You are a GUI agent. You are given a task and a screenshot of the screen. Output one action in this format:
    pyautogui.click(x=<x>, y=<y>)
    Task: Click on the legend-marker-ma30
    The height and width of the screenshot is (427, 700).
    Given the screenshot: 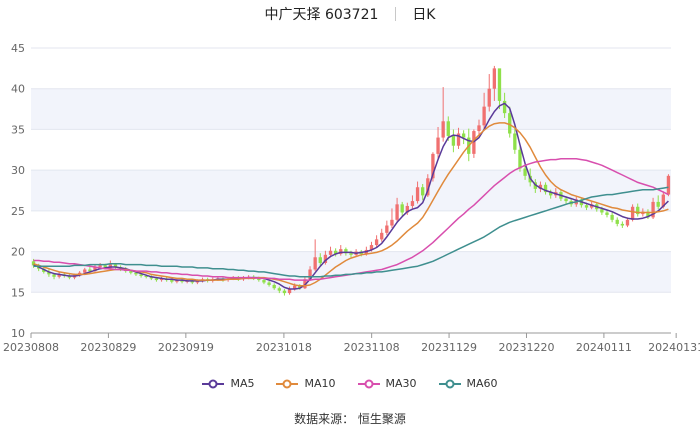 What is the action you would take?
    pyautogui.click(x=368, y=383)
    